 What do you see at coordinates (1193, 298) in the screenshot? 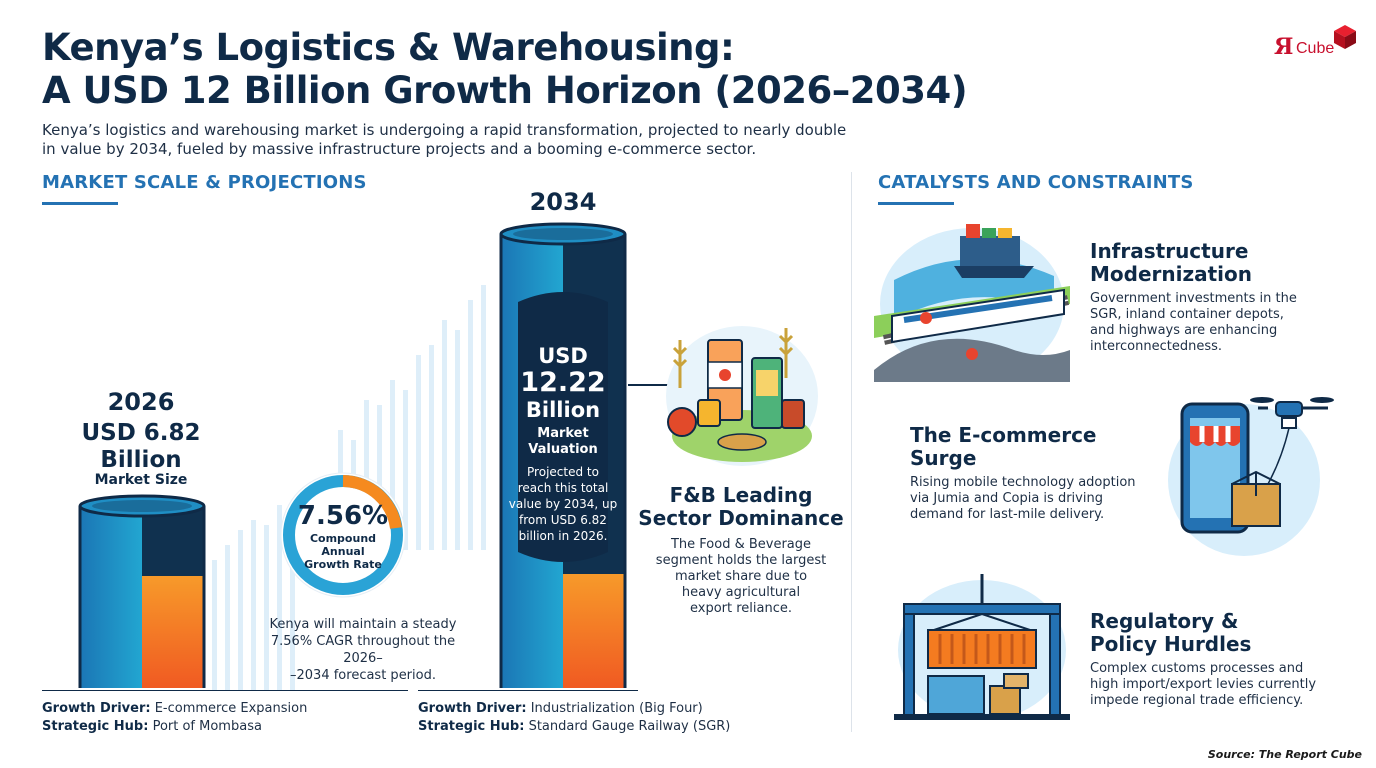
I see `infrastructure-text-1: Government investments in the` at bounding box center [1193, 298].